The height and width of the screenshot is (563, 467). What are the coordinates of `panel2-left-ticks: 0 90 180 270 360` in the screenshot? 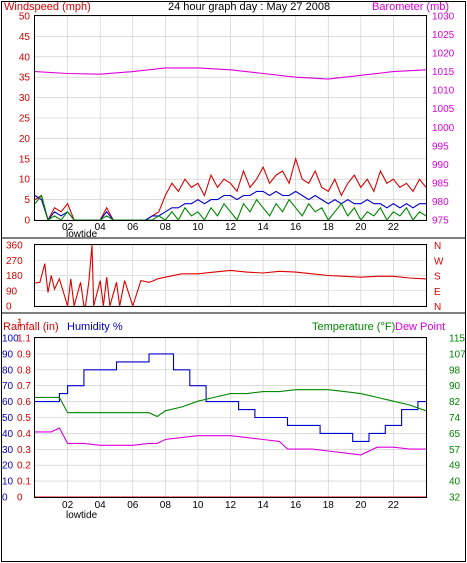 It's located at (14, 277).